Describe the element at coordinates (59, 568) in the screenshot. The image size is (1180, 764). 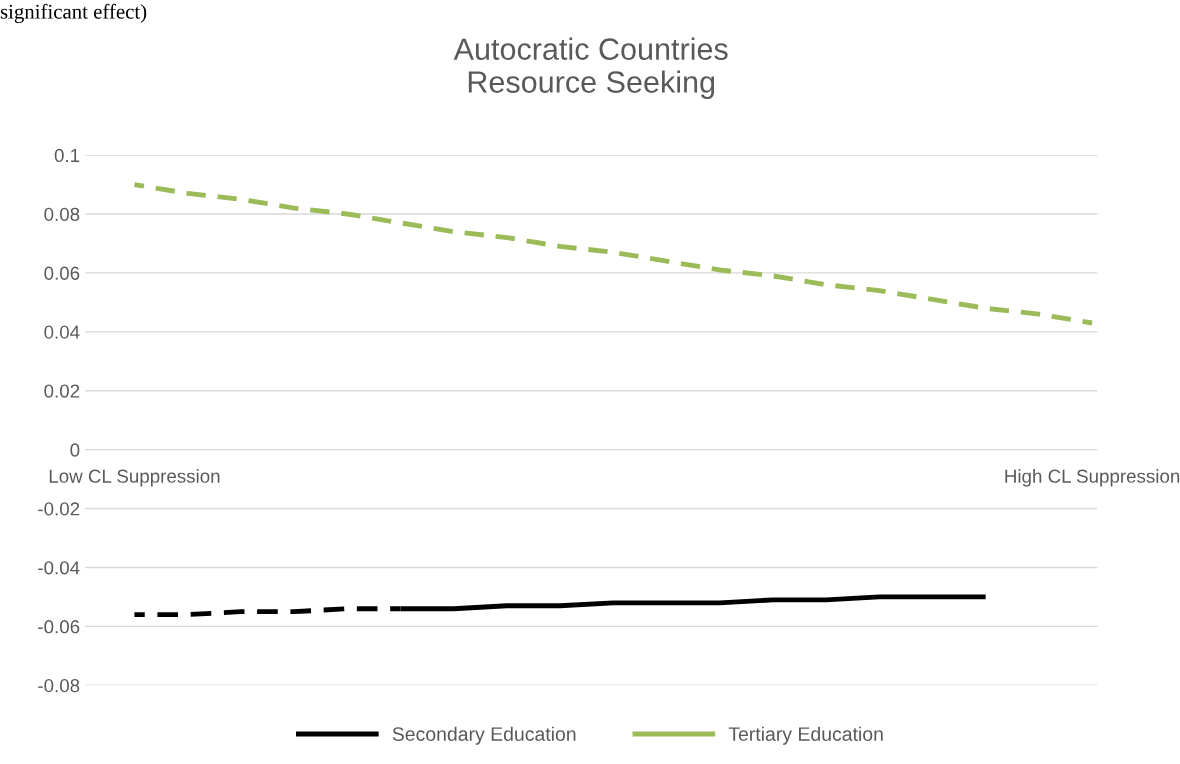
I see `y-tick-label: -0.04` at that location.